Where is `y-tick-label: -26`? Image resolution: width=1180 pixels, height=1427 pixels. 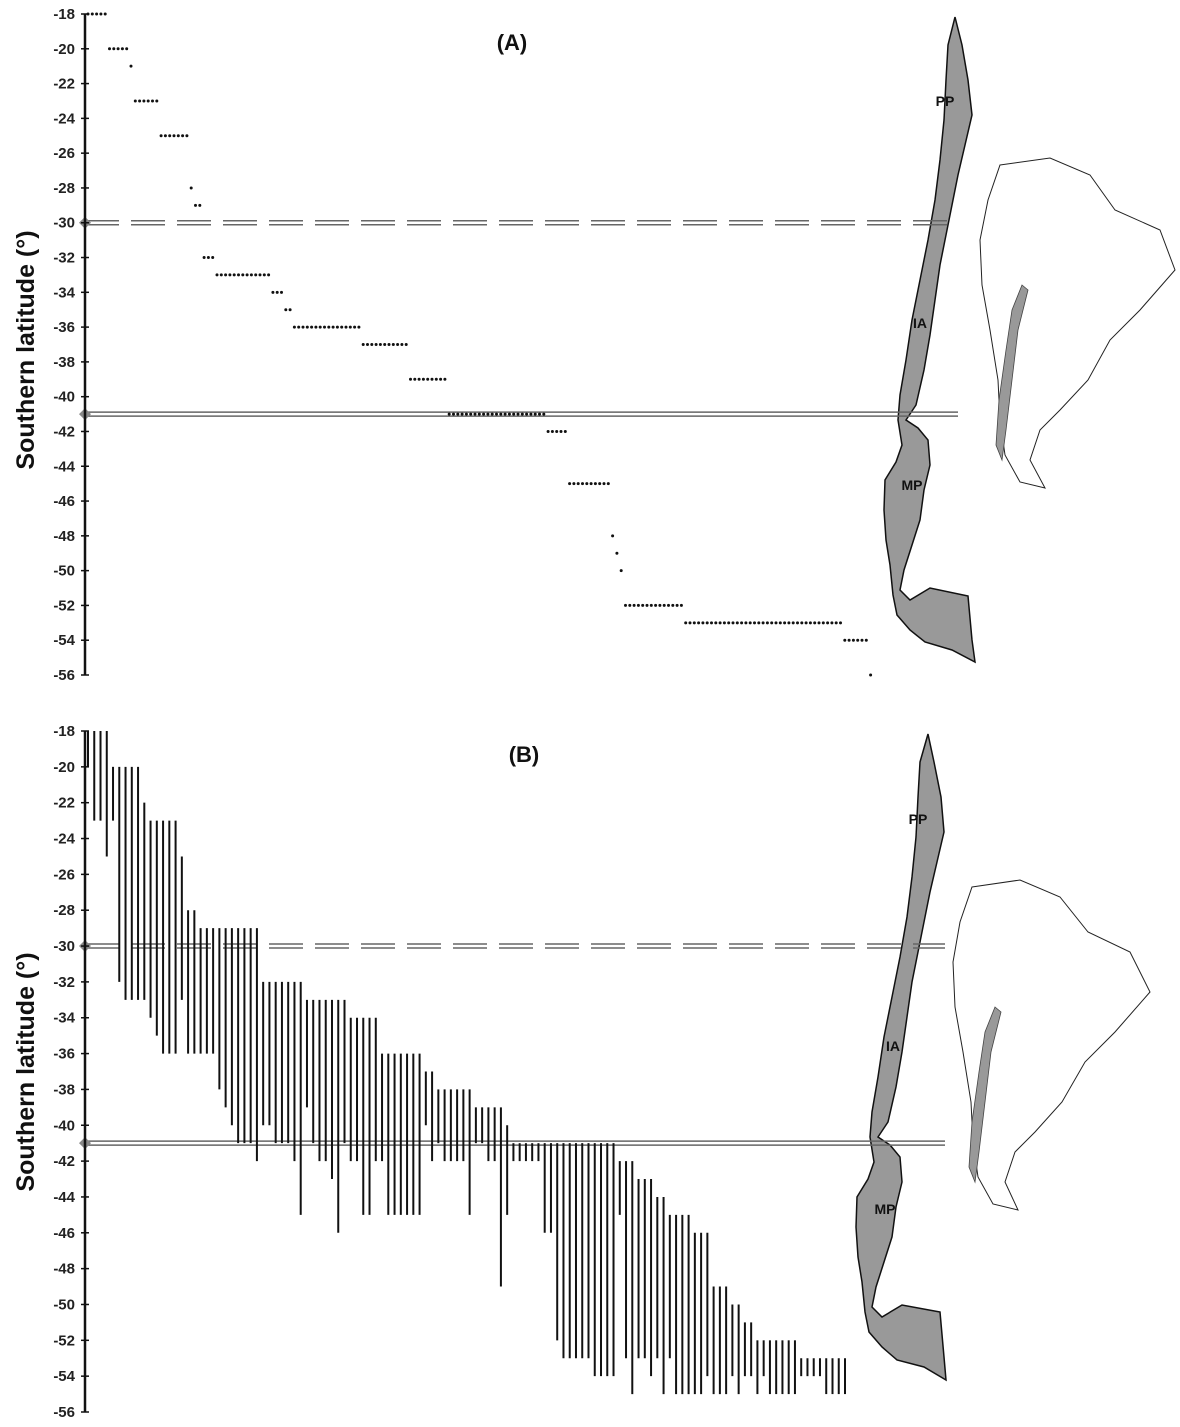
y-tick-label: -26 is located at coordinates (64, 153).